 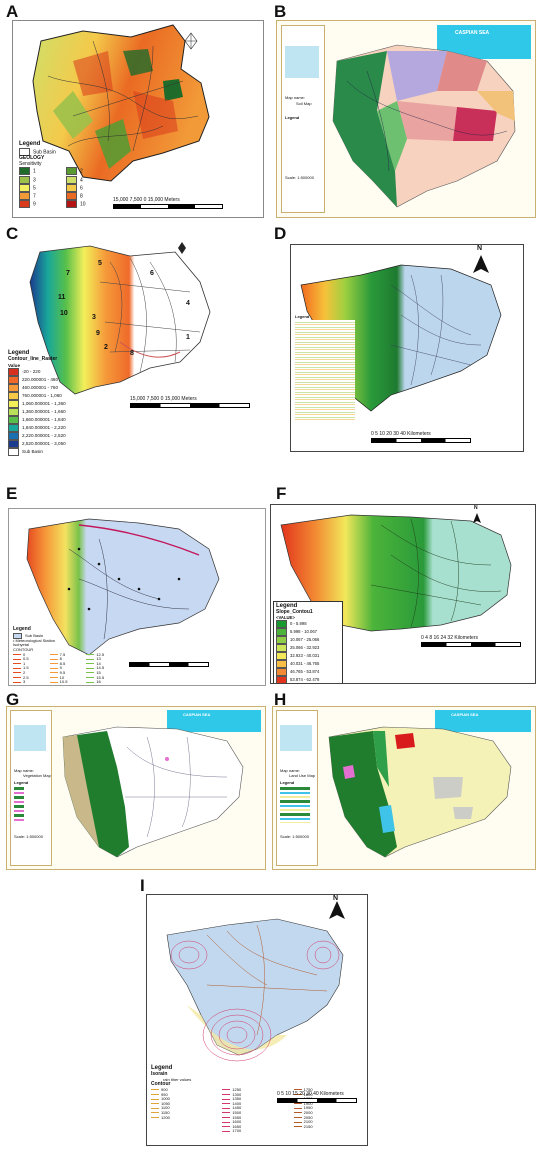 I want to click on legend-item: 760.000001 - 1,060, so click(x=68, y=395).